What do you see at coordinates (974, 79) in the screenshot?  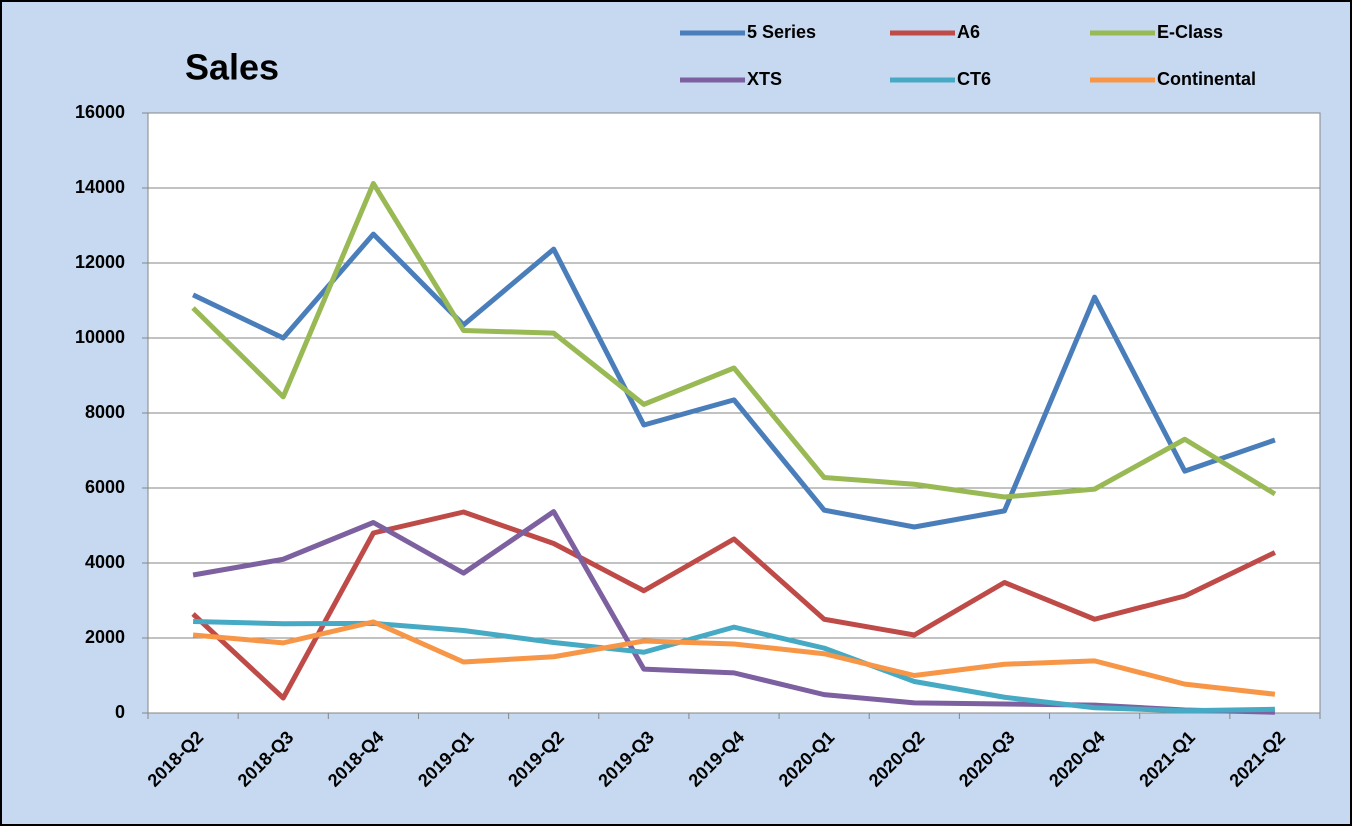 I see `legend-label: CT6` at bounding box center [974, 79].